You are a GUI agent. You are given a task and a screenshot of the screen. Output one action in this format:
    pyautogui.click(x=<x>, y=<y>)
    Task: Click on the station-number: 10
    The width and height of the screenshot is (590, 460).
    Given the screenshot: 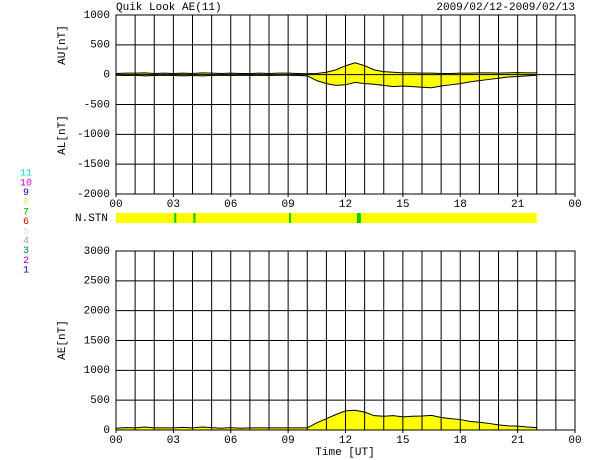 What is the action you would take?
    pyautogui.click(x=26, y=183)
    